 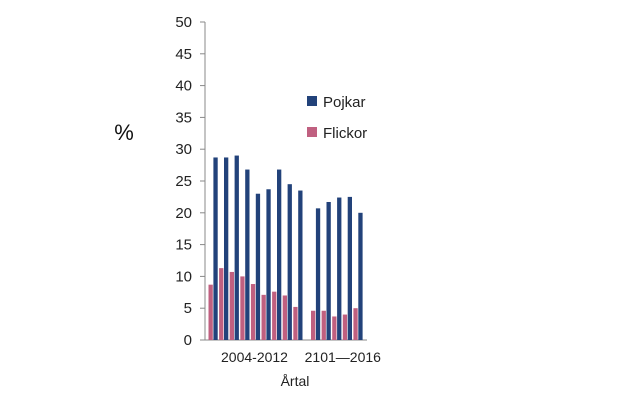 I want to click on y-tick-label: 25, so click(x=183, y=181).